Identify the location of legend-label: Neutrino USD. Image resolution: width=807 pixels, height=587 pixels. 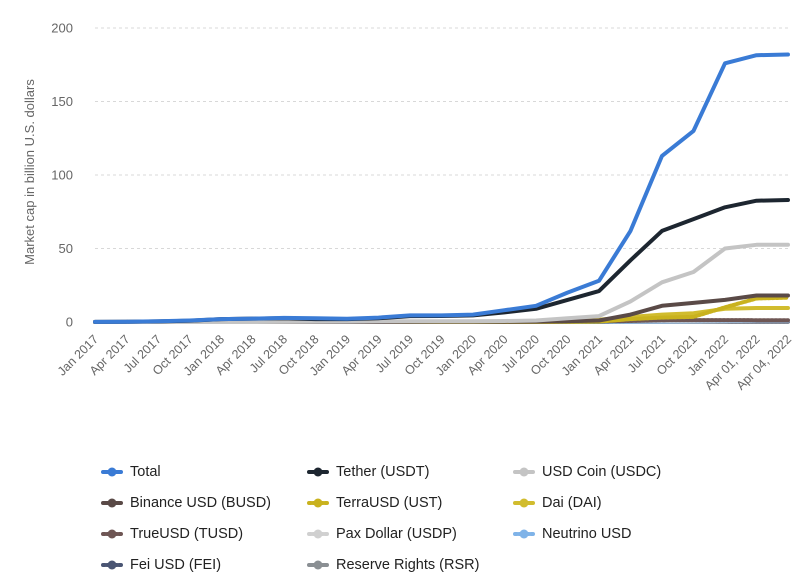
(587, 533).